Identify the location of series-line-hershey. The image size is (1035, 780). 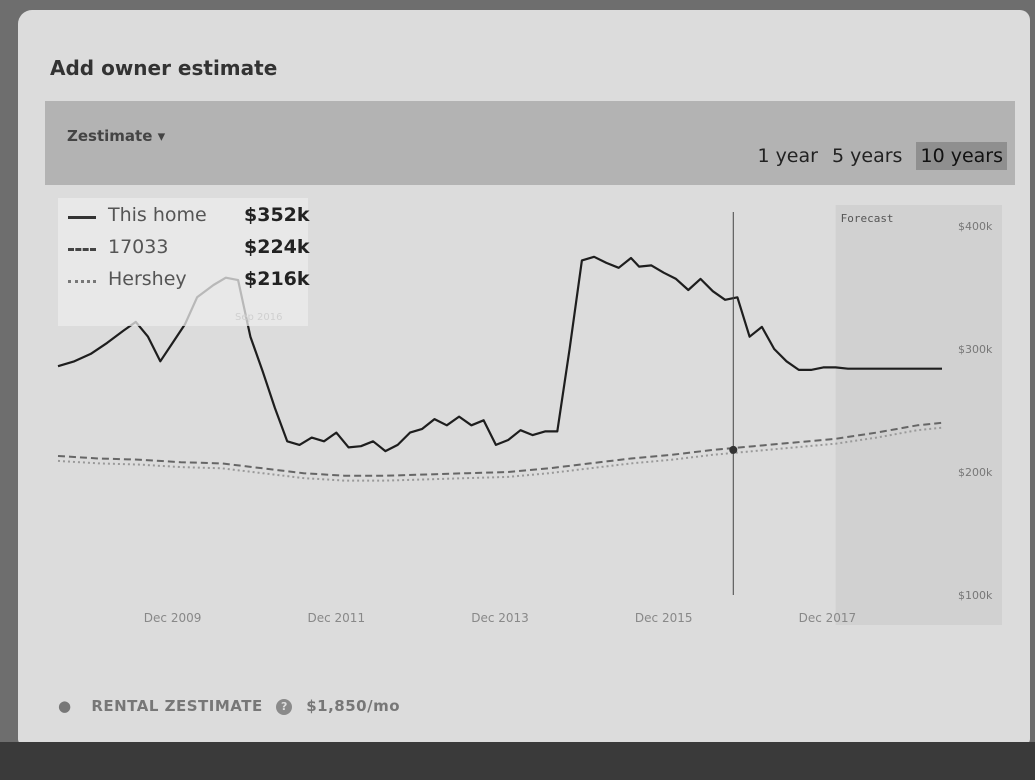
(500, 454).